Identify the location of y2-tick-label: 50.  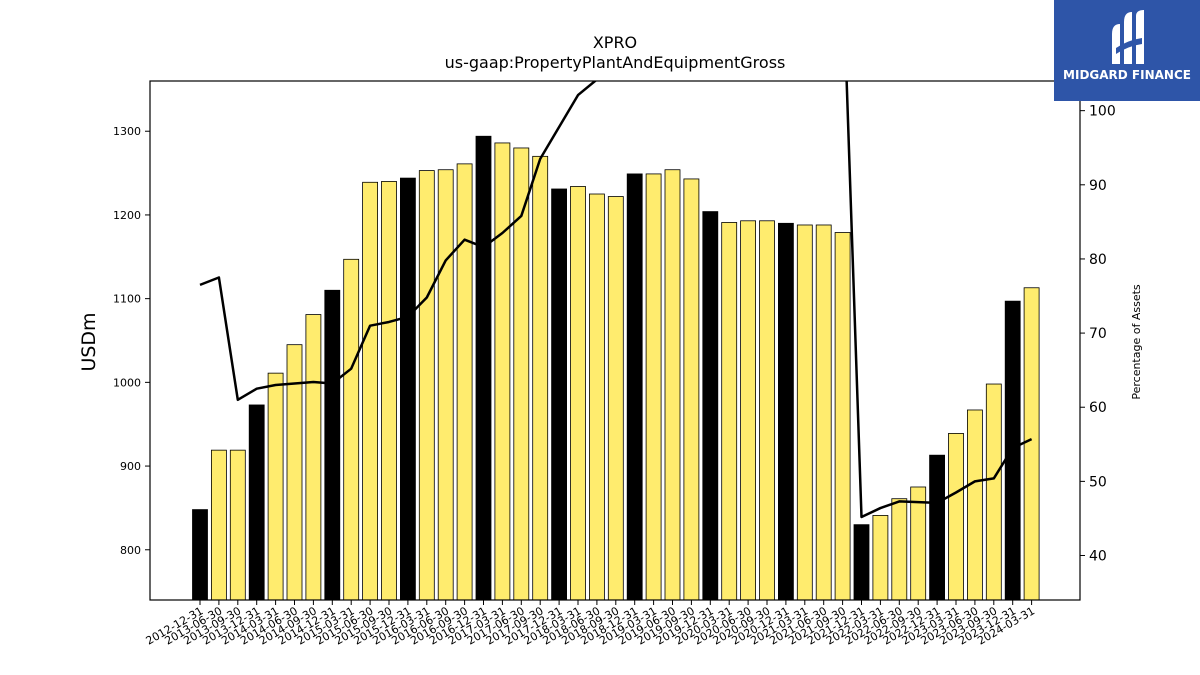
(1098, 482).